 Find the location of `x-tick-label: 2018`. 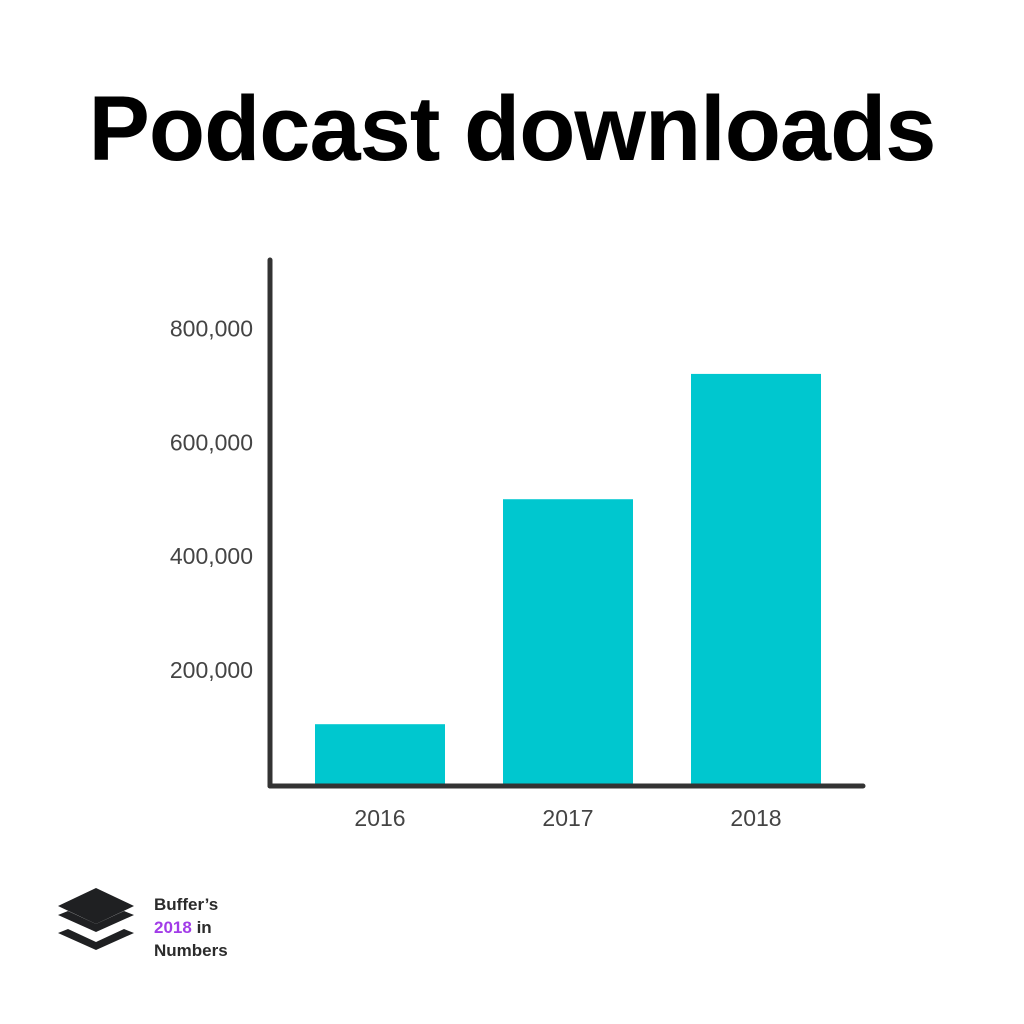

x-tick-label: 2018 is located at coordinates (755, 818).